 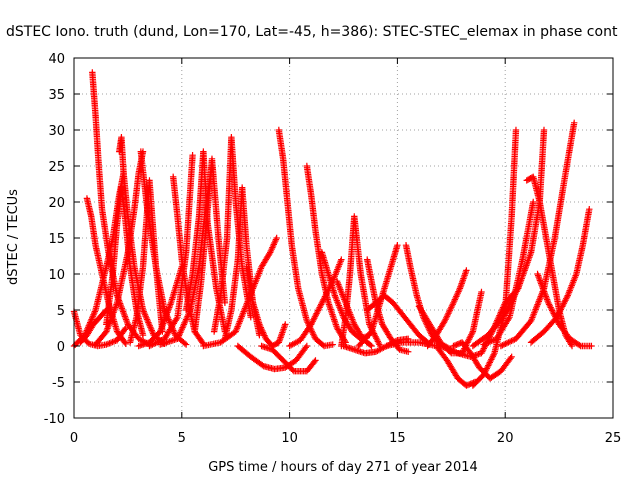 What do you see at coordinates (56, 59) in the screenshot?
I see `y-tick-label: 40` at bounding box center [56, 59].